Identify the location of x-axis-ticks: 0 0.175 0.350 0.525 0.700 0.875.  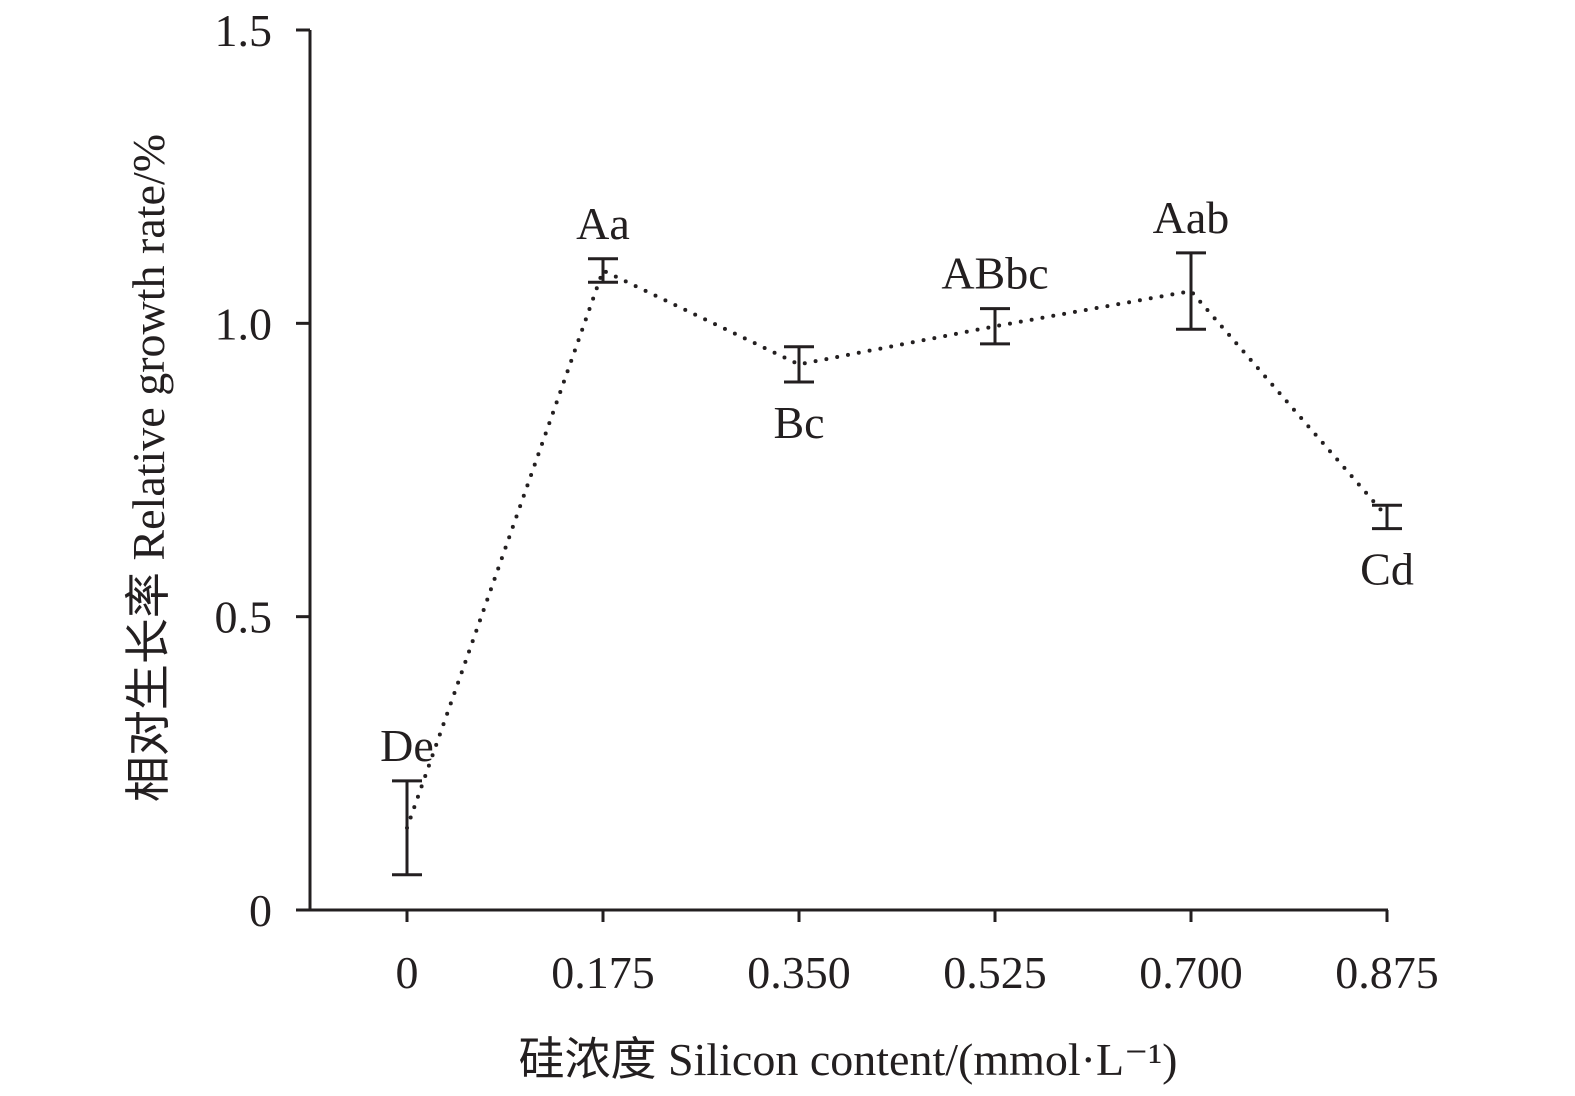
(917, 954).